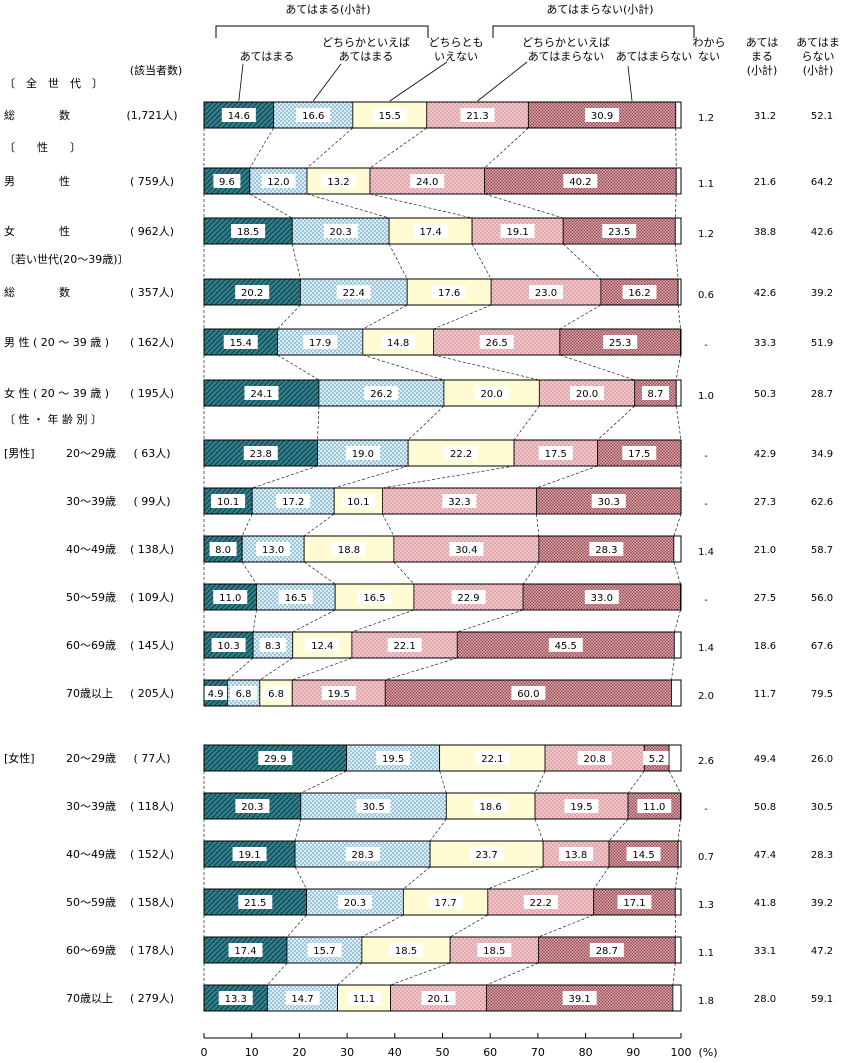  I want to click on disagree-subtotal: 56.0, so click(822, 598).